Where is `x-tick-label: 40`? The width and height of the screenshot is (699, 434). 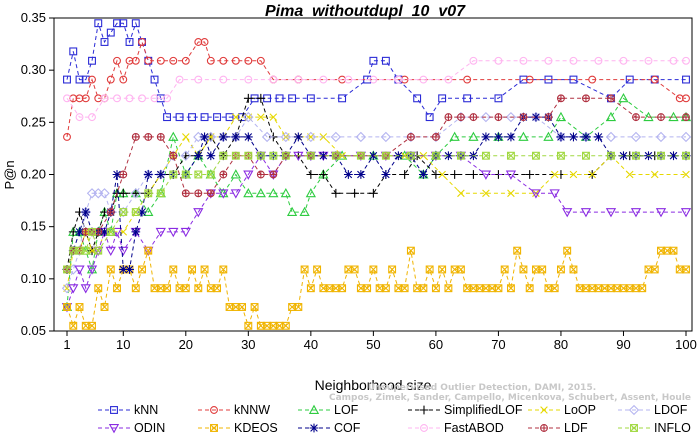
x-tick-label: 40 is located at coordinates (311, 344).